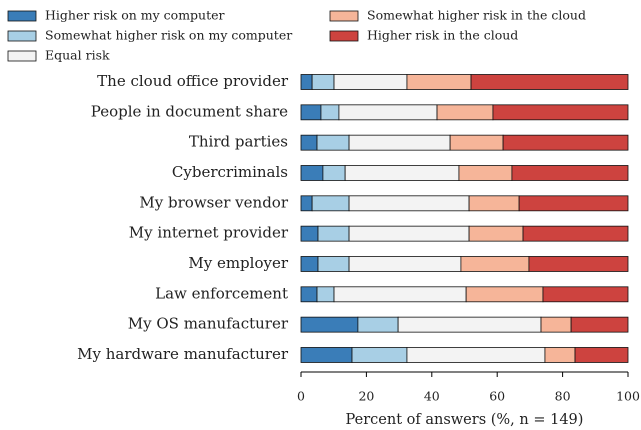 The image size is (641, 430). I want to click on category-label: Third parties, so click(238, 142).